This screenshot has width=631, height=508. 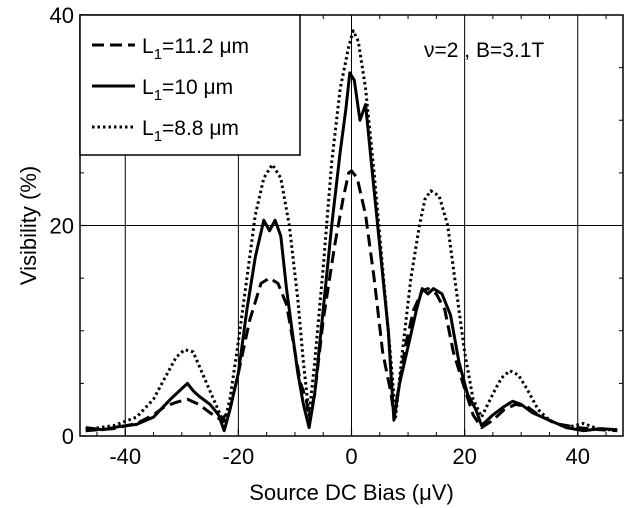 I want to click on x-tick-label: -20, so click(x=238, y=456).